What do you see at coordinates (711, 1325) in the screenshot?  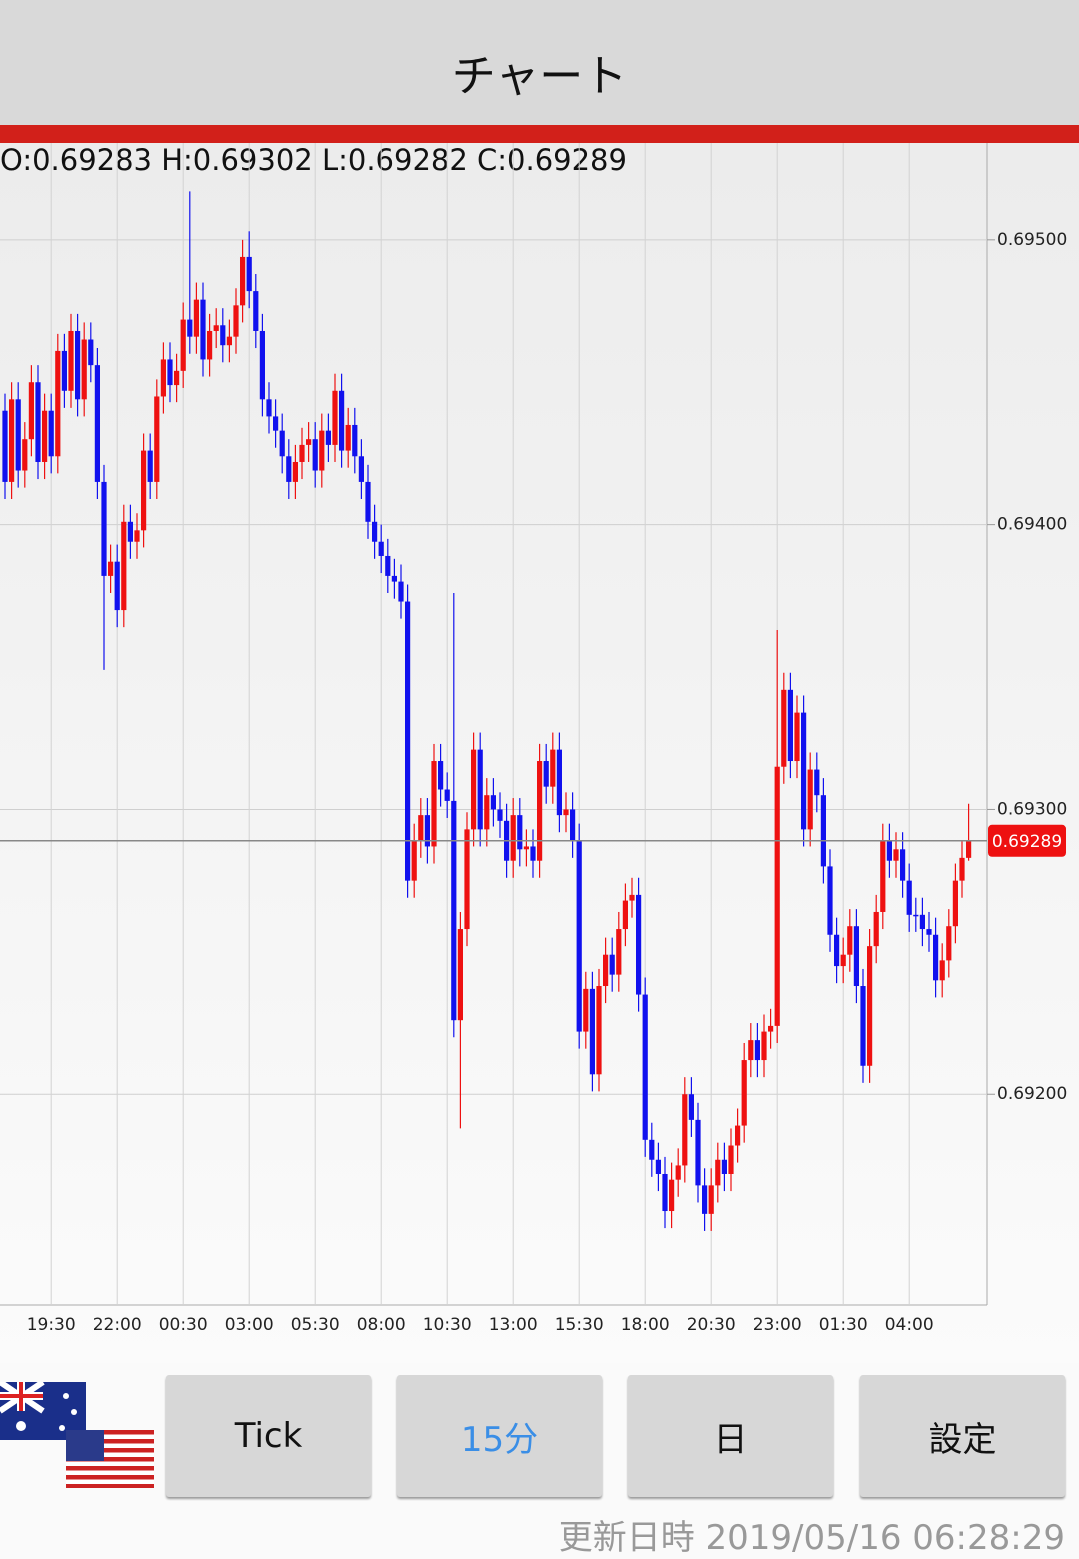 I see `x-tick-label: 20:30` at bounding box center [711, 1325].